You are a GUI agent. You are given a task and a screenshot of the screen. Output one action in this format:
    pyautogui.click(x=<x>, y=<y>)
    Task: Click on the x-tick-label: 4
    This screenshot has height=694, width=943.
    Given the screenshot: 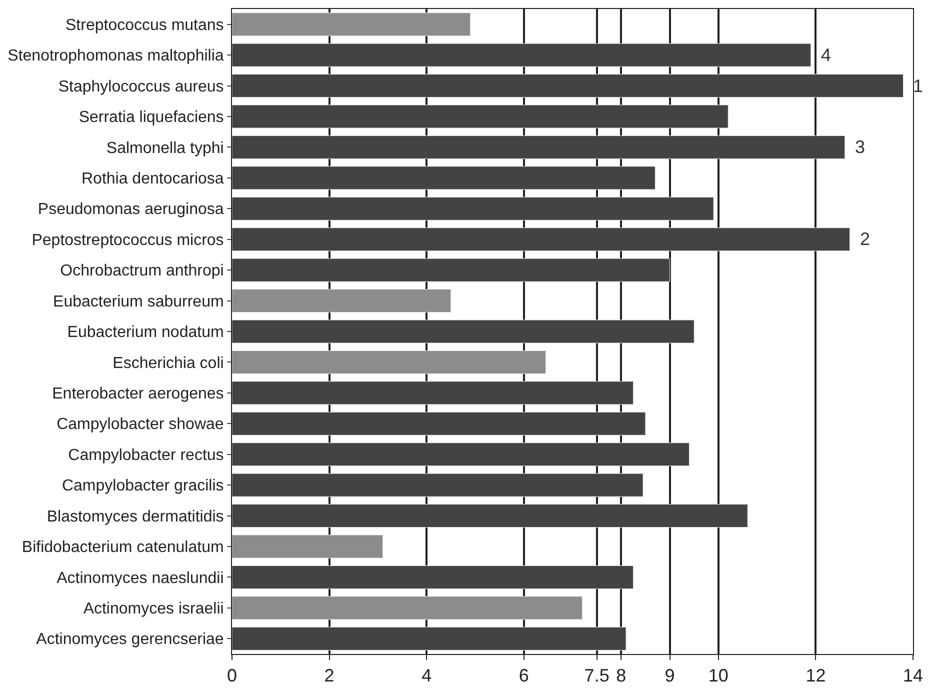 What is the action you would take?
    pyautogui.click(x=427, y=676)
    